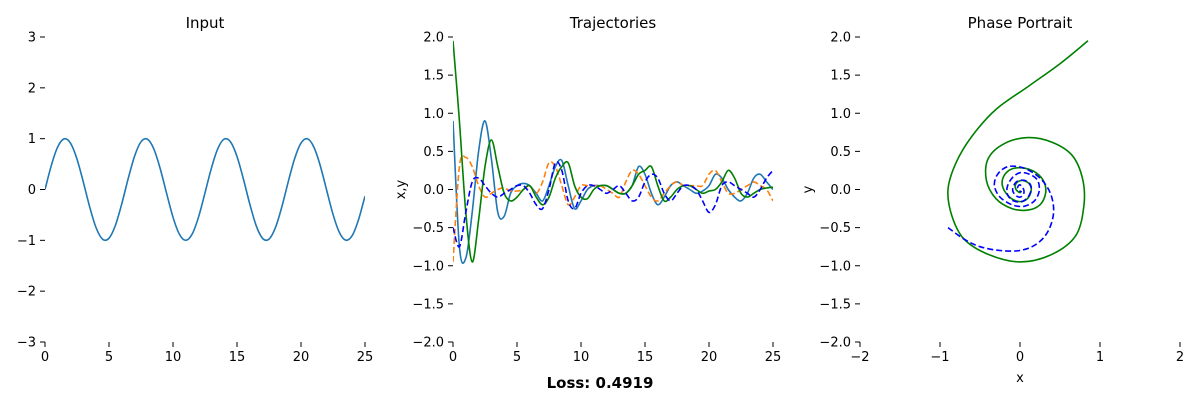  What do you see at coordinates (939, 357) in the screenshot?
I see `x-tick-label: −1` at bounding box center [939, 357].